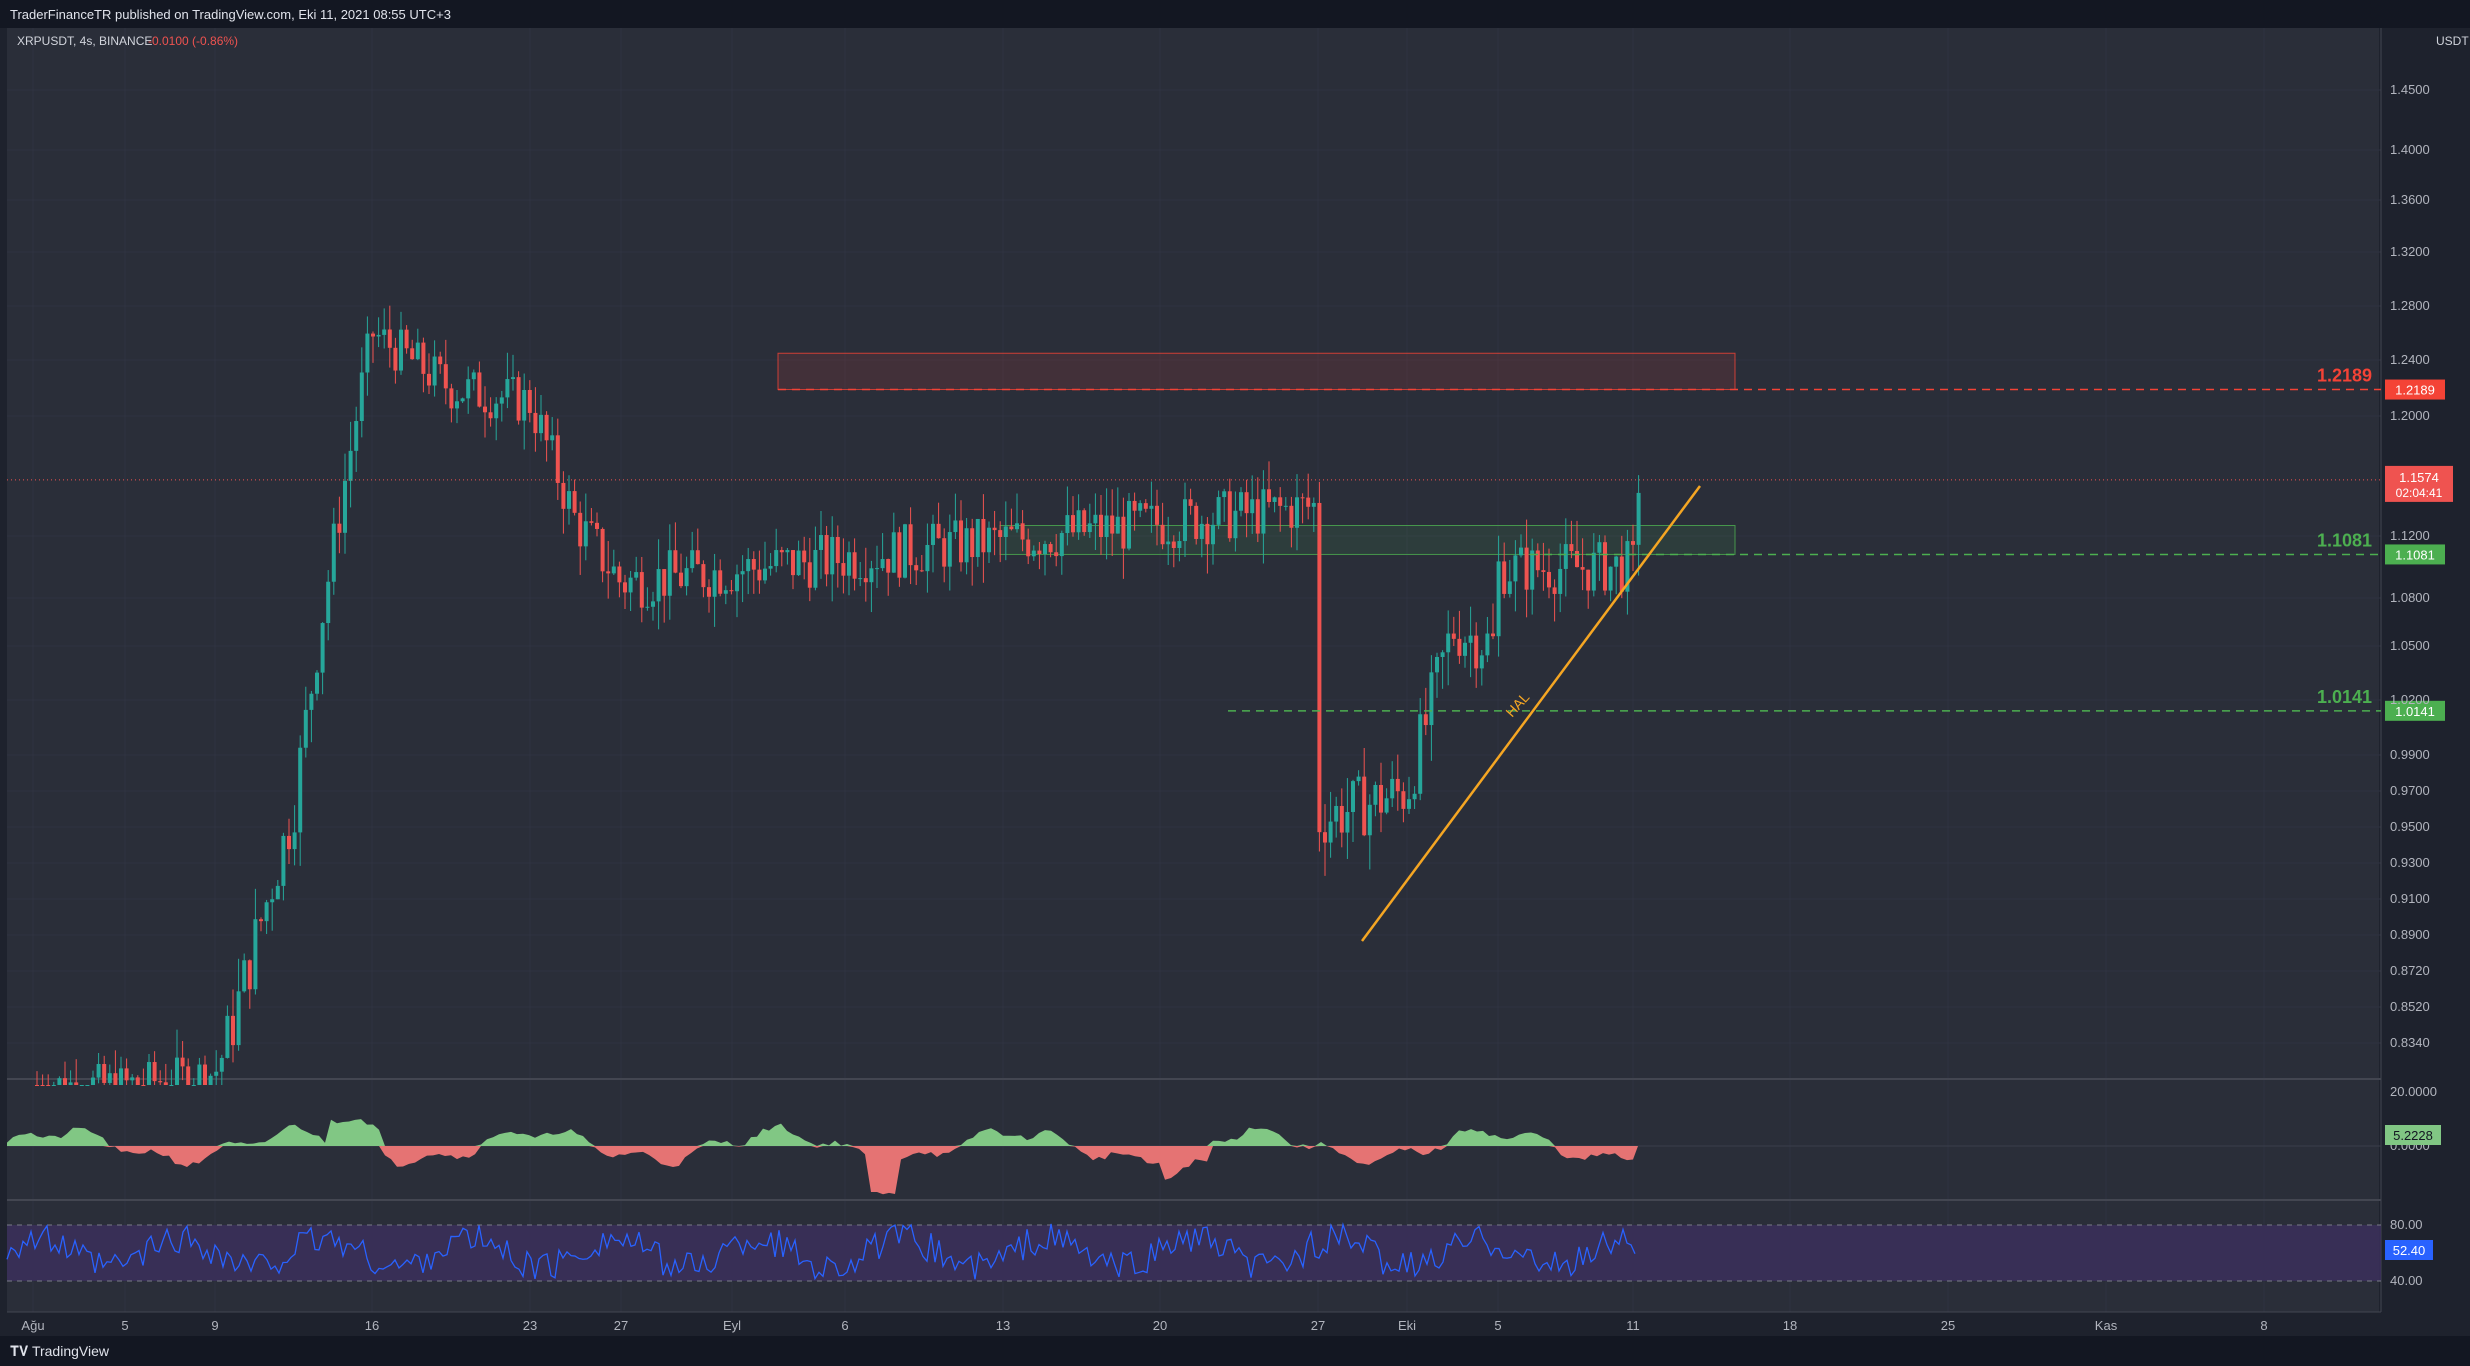  I want to click on osc-positive-area, so click(822, 1132).